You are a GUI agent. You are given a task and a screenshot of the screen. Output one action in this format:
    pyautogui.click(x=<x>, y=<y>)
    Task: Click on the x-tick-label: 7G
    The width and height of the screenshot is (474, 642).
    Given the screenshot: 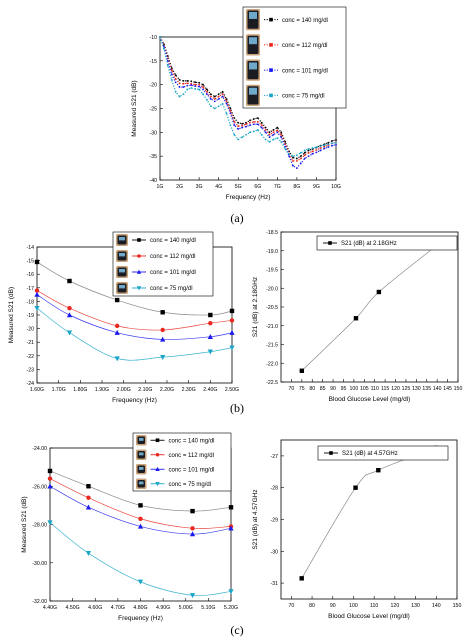 What is the action you would take?
    pyautogui.click(x=277, y=187)
    